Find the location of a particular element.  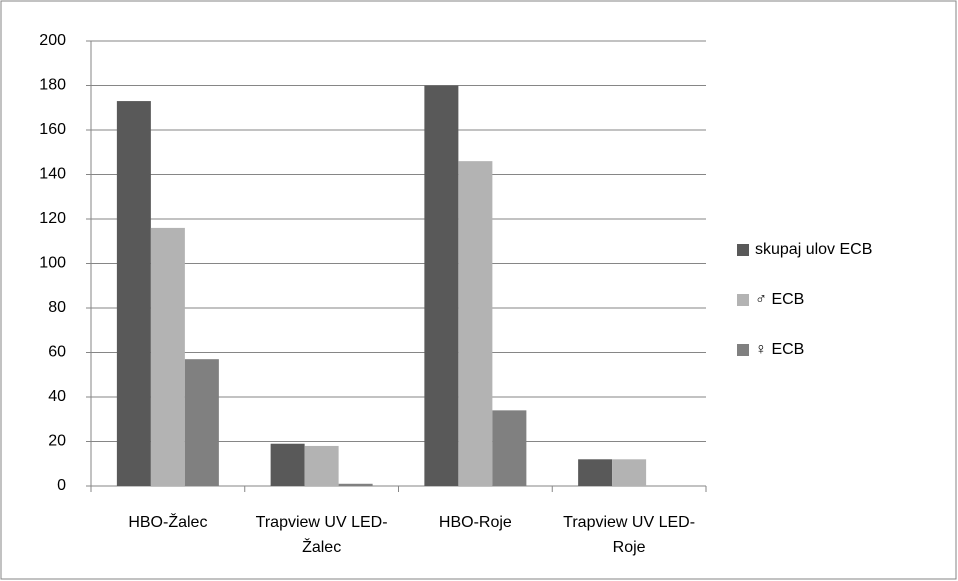

y-tick-label: 60 is located at coordinates (57, 352).